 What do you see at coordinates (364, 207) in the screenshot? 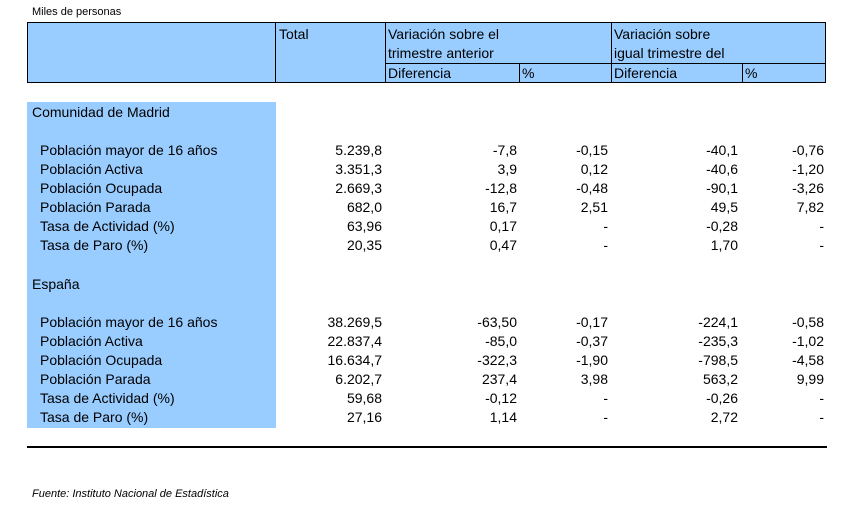
I see `cell-total: 682,0` at bounding box center [364, 207].